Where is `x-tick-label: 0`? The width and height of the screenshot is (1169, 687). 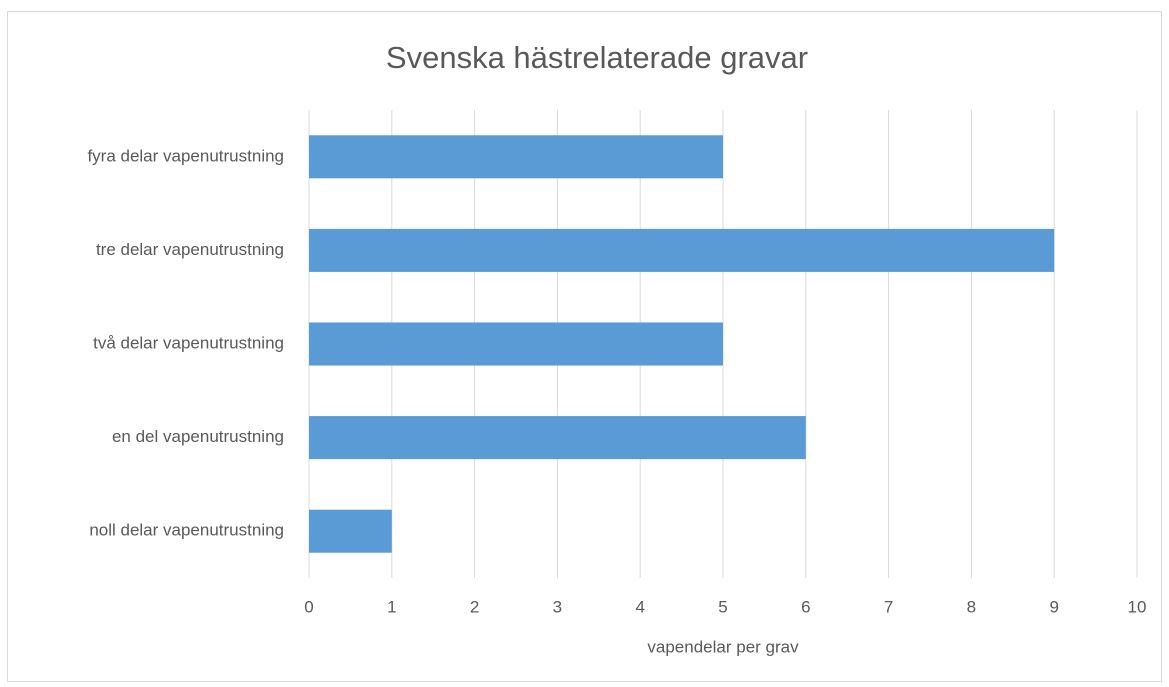
x-tick-label: 0 is located at coordinates (308, 606).